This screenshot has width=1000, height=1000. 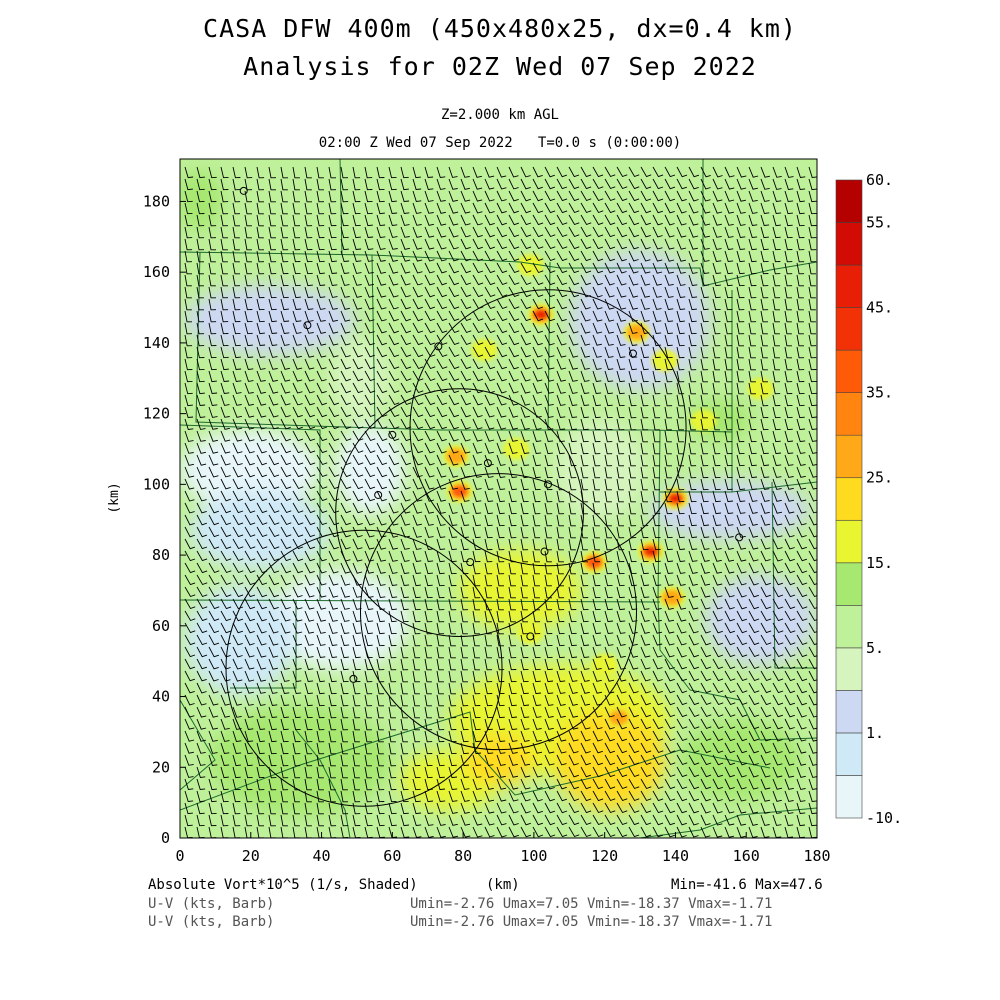 I want to click on y-tick-label: 0, so click(x=165, y=838).